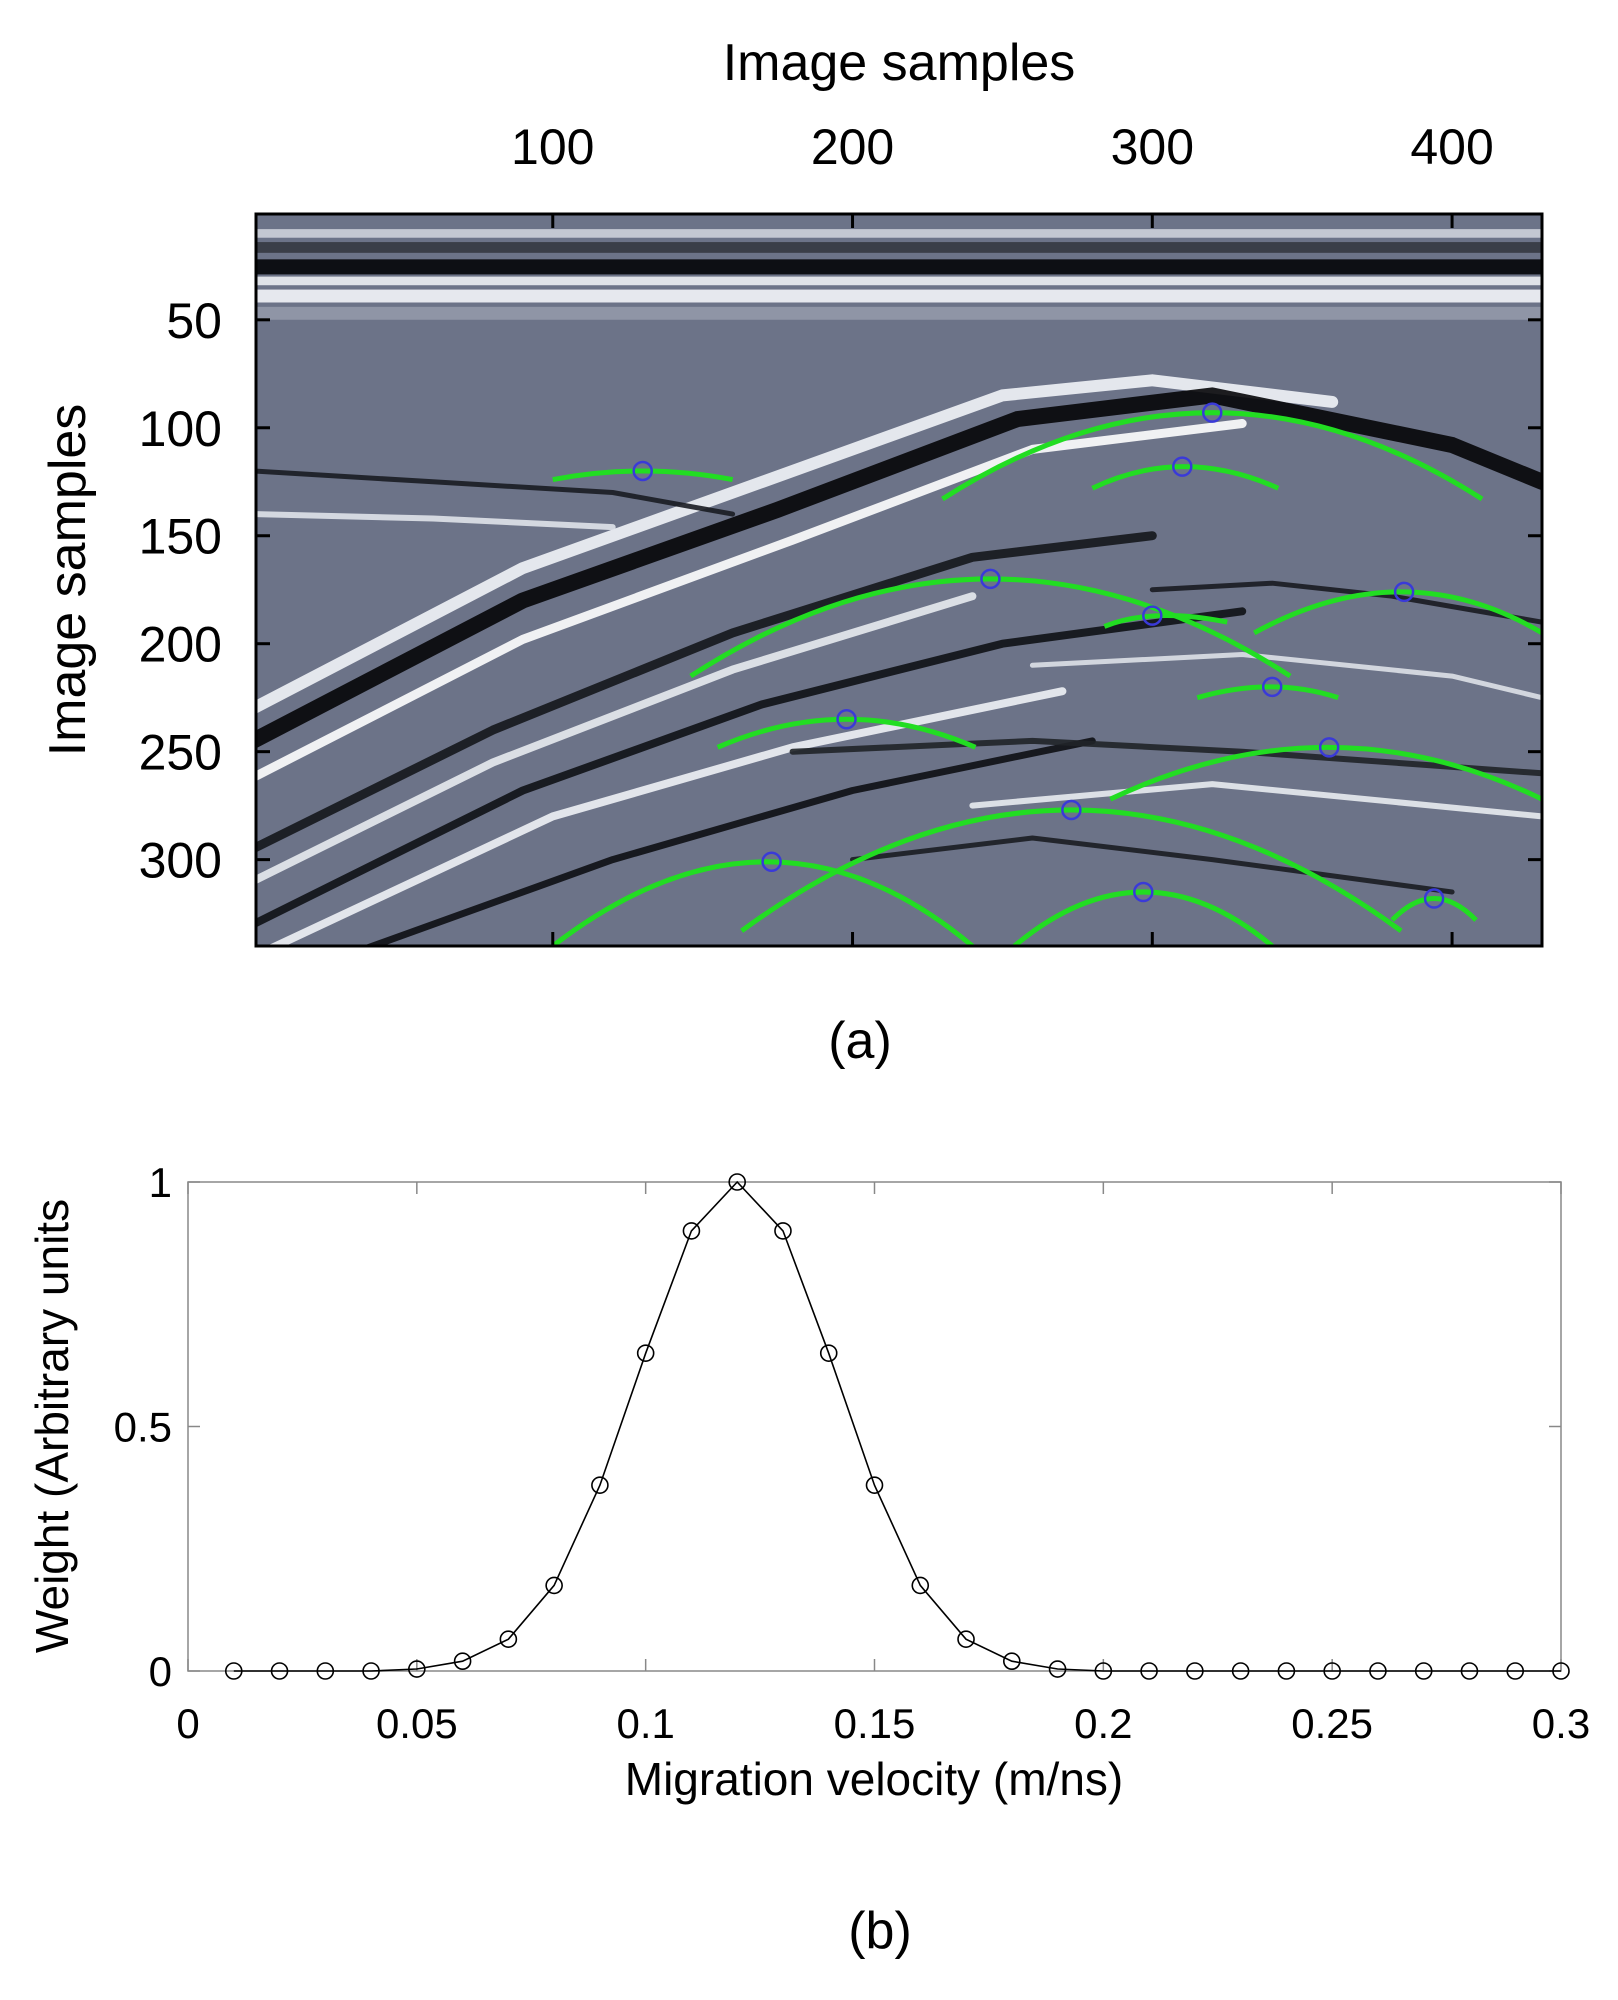 The width and height of the screenshot is (1618, 2000). Describe the element at coordinates (645, 1723) in the screenshot. I see `b-xtick-label-2: 0.1` at that location.